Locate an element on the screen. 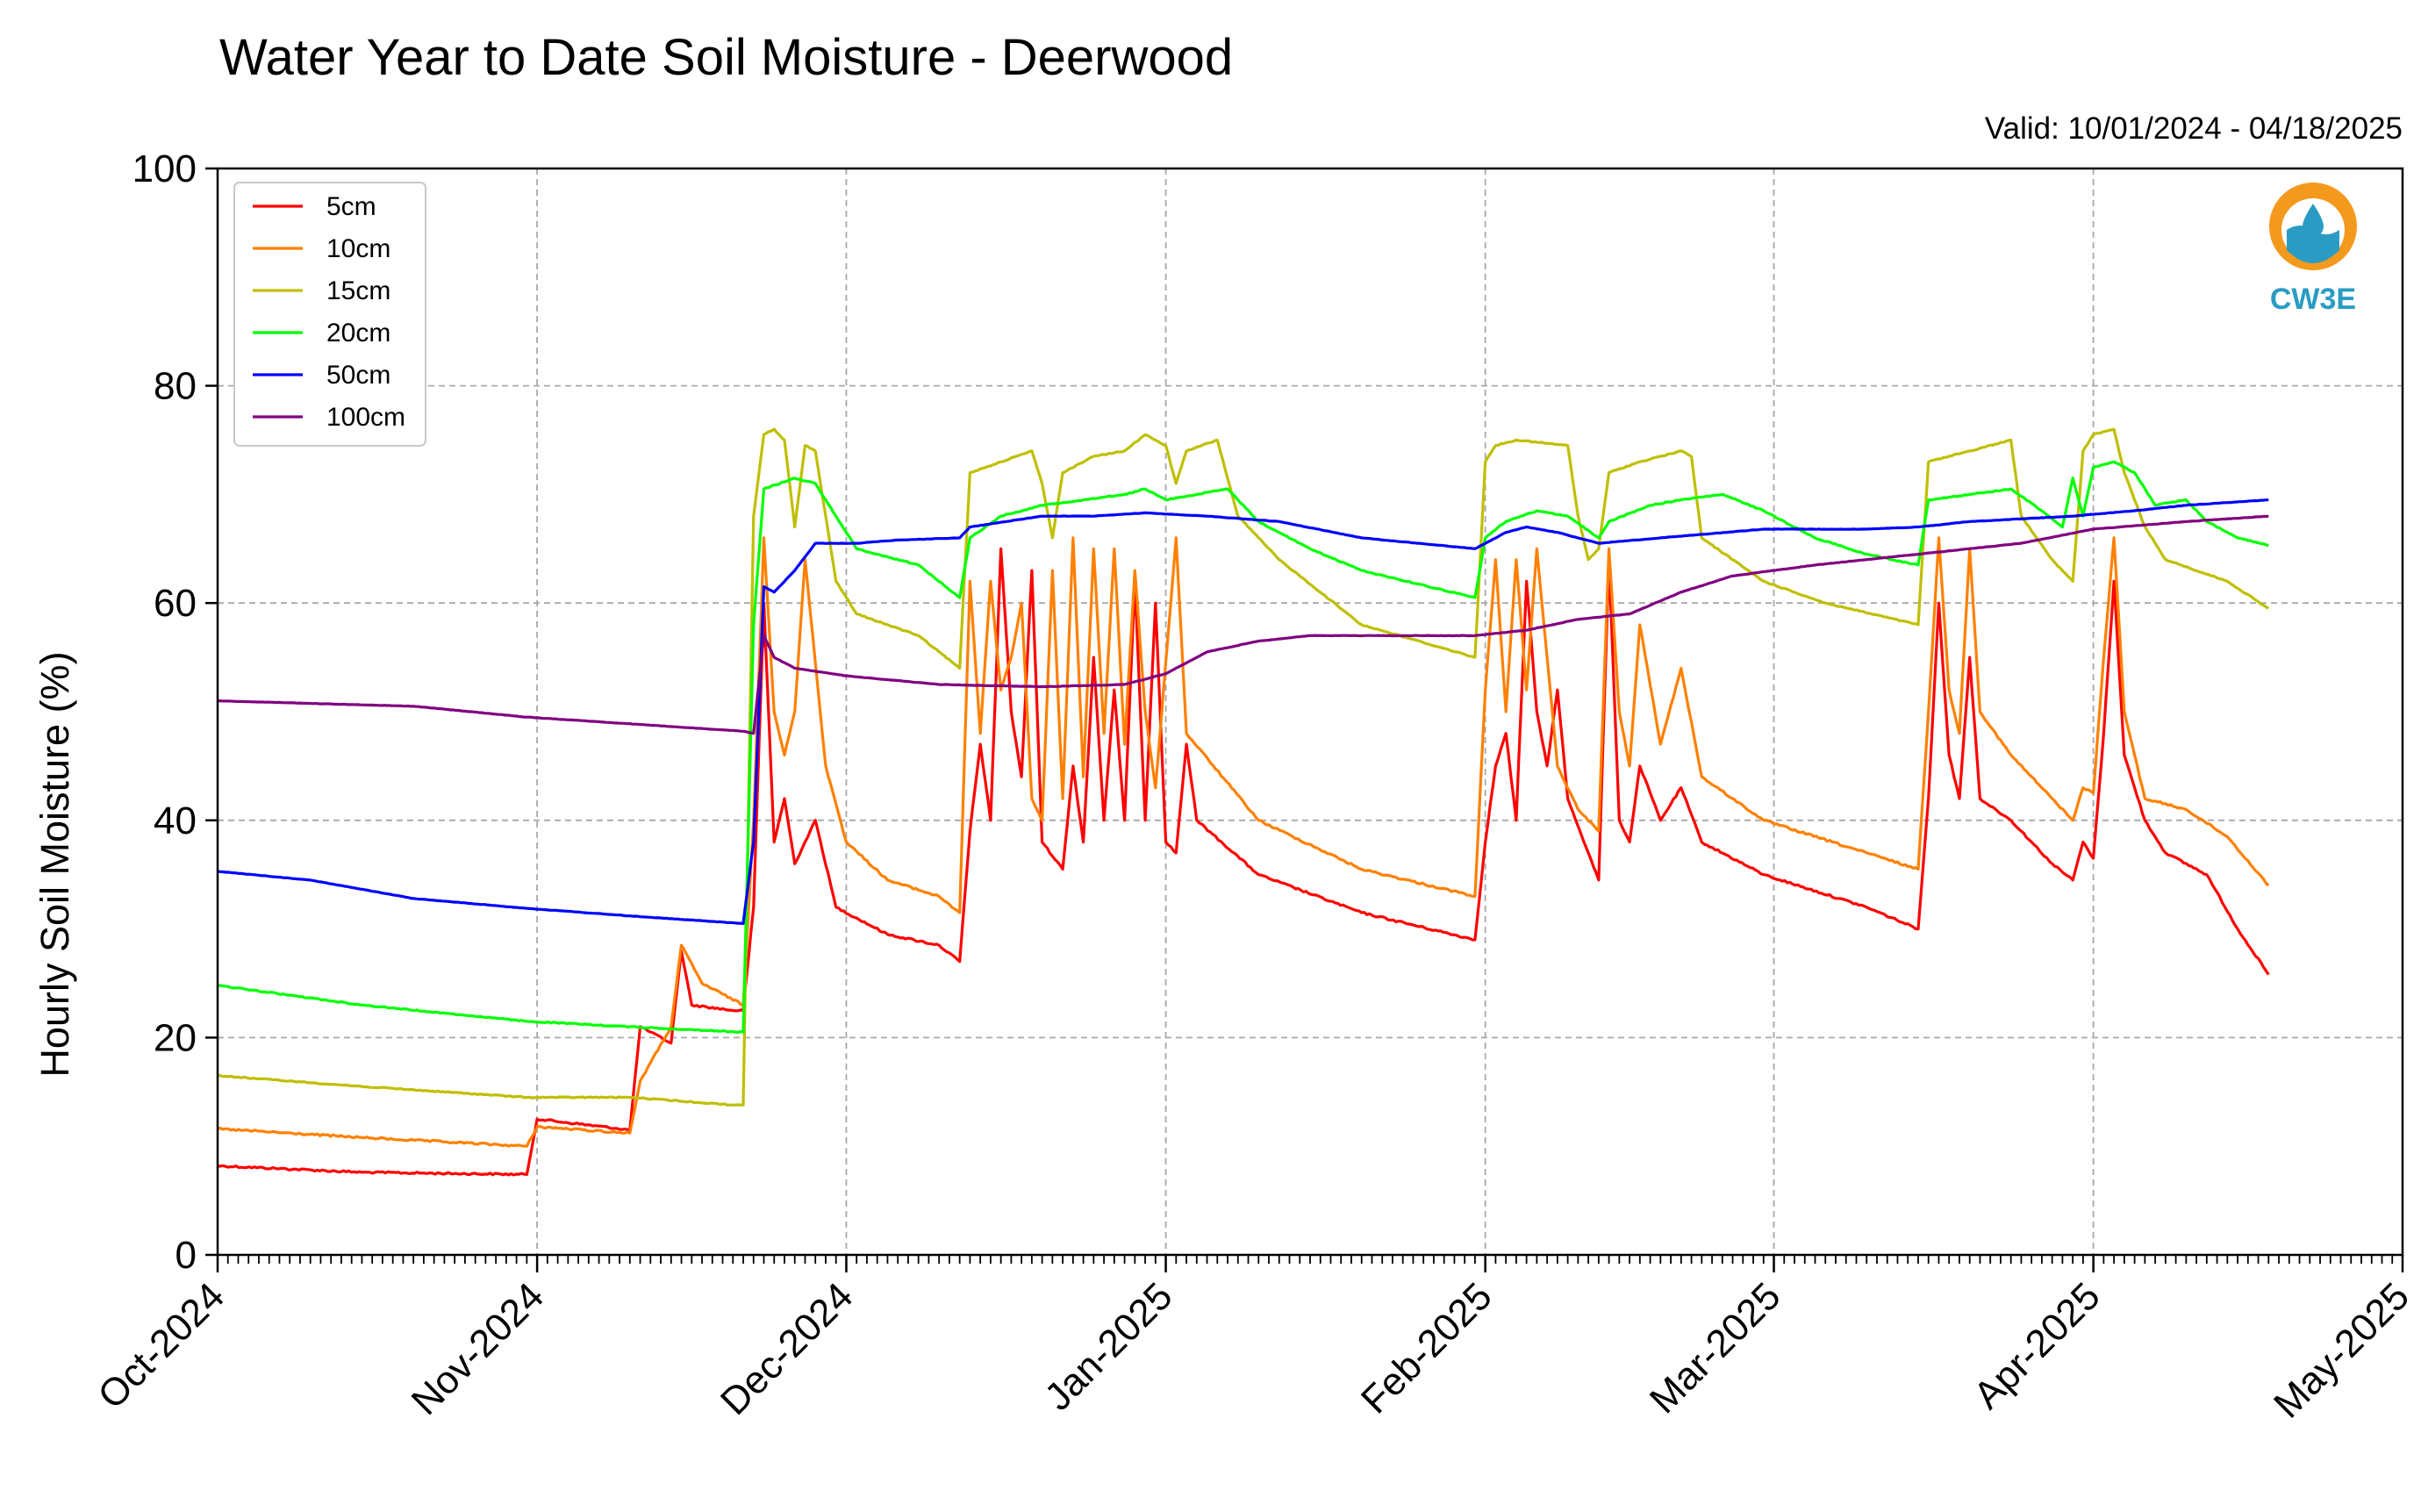 Image resolution: width=2428 pixels, height=1512 pixels. cw3e-logo: CW3E is located at coordinates (2313, 250).